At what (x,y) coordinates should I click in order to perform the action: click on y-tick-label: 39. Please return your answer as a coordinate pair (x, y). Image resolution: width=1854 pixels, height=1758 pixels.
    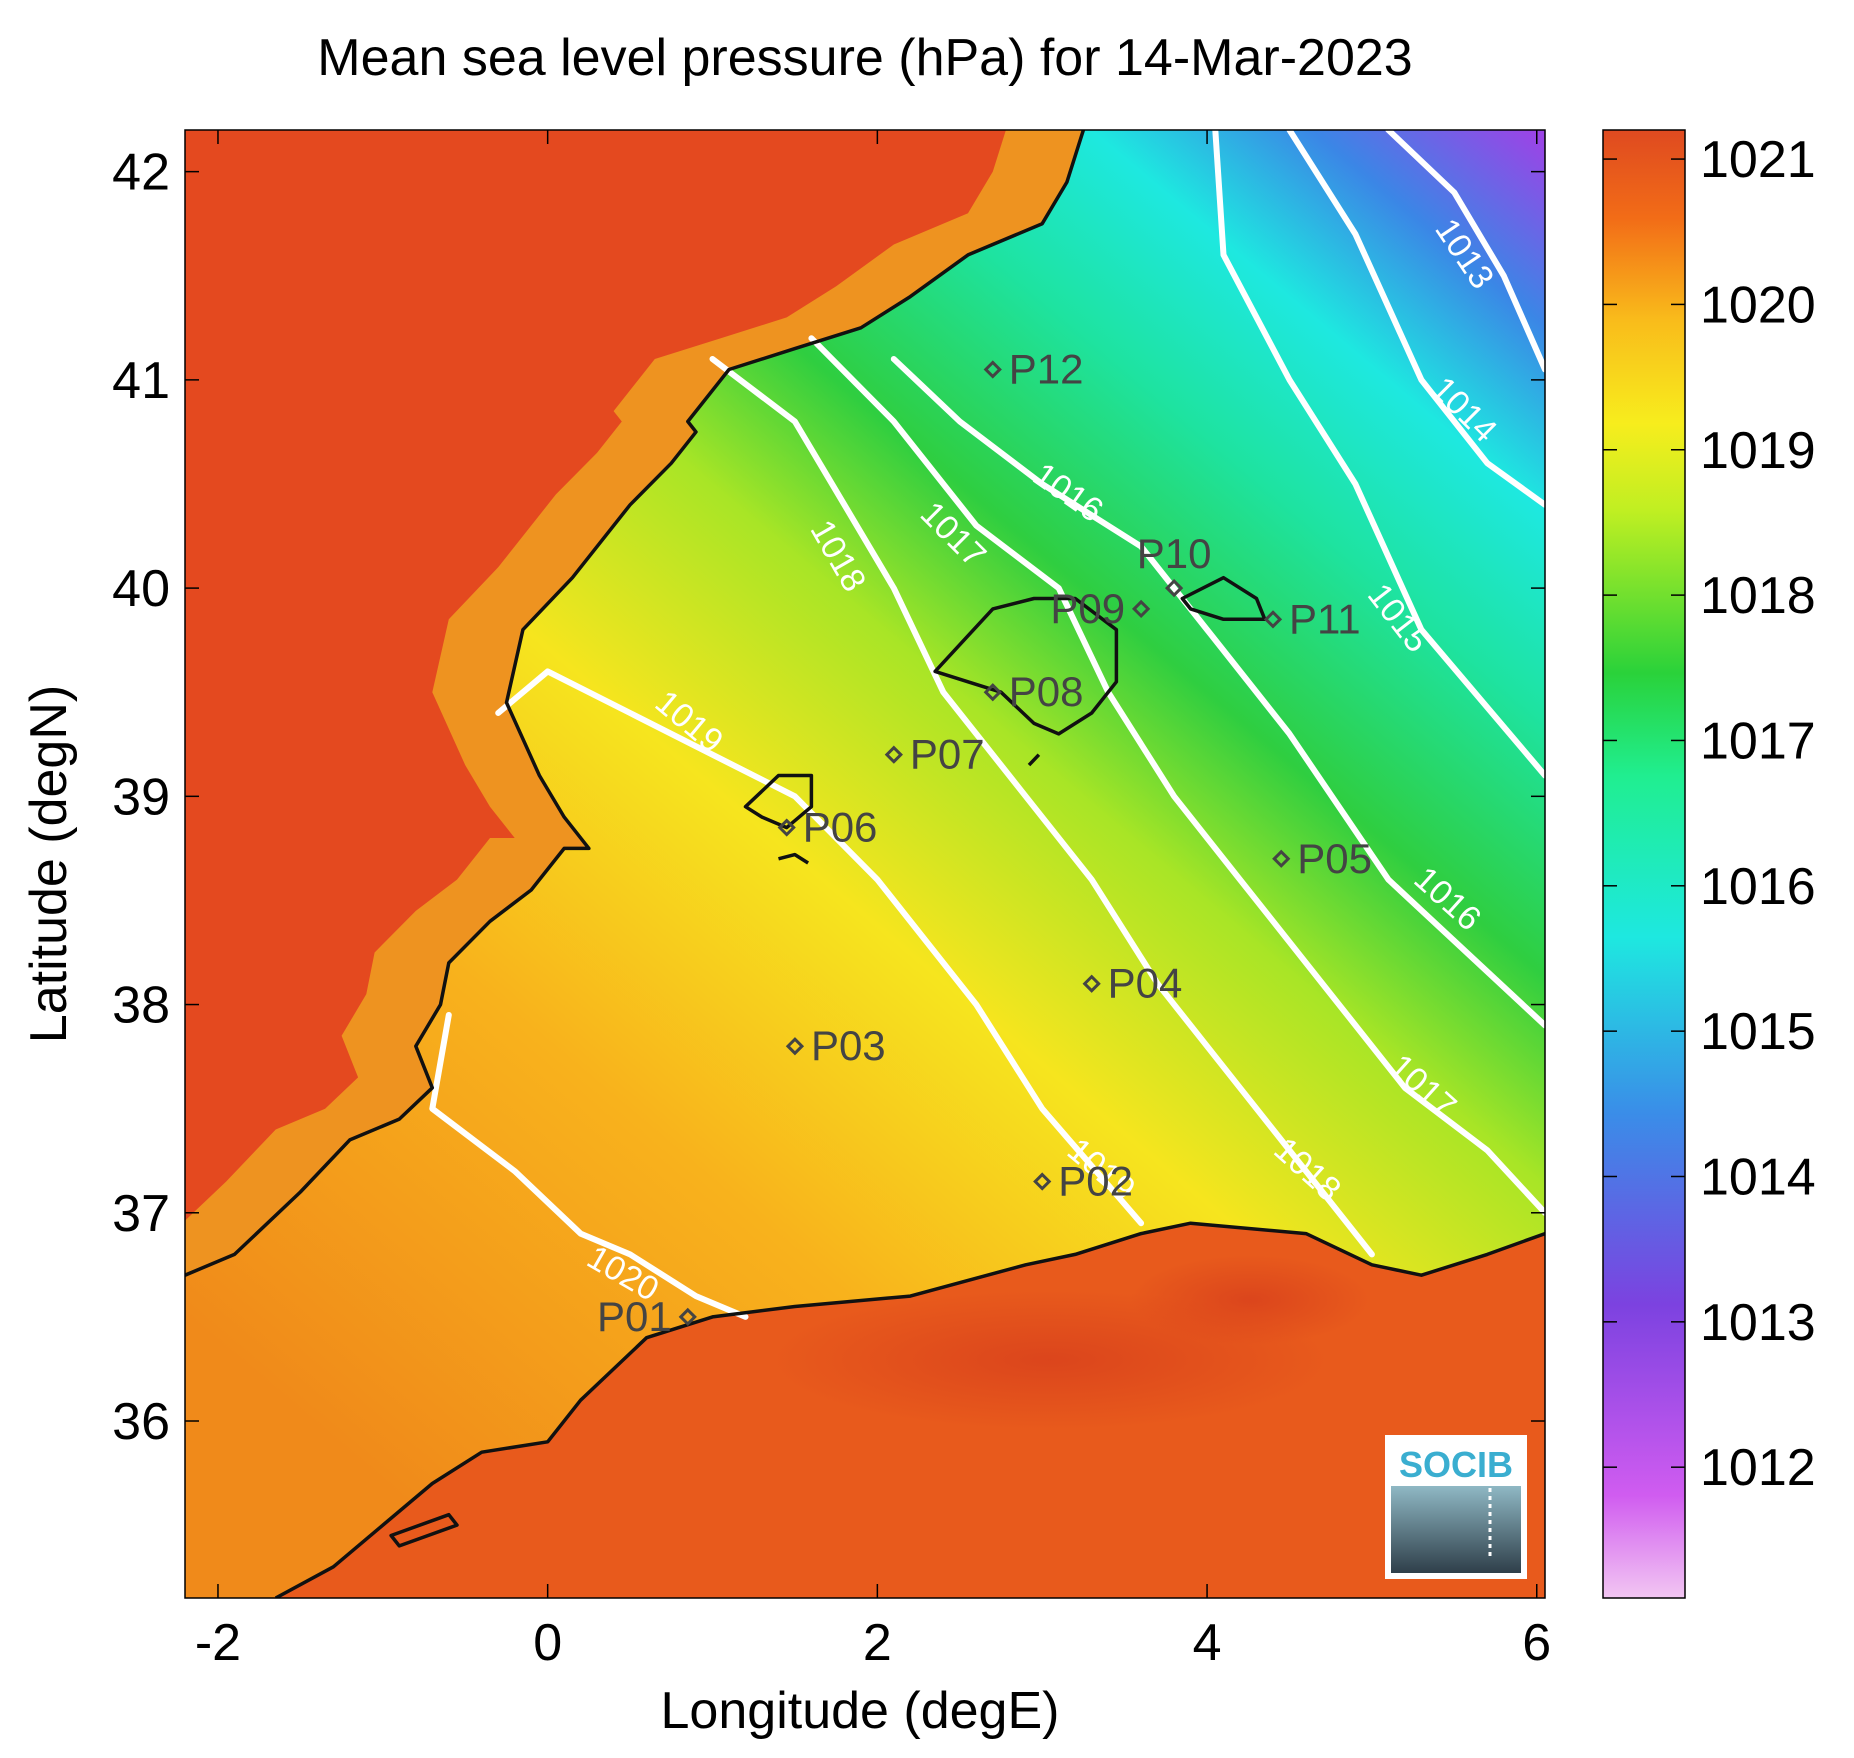
    Looking at the image, I should click on (141, 797).